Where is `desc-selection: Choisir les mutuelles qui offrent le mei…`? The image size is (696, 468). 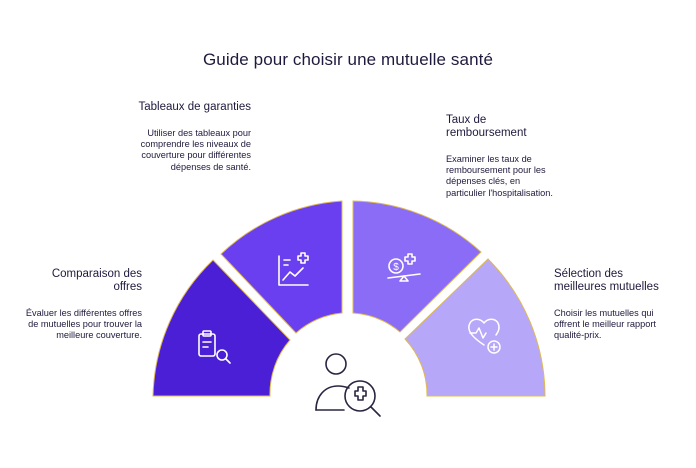 desc-selection: Choisir les mutuelles qui offrent le mei… is located at coordinates (605, 324).